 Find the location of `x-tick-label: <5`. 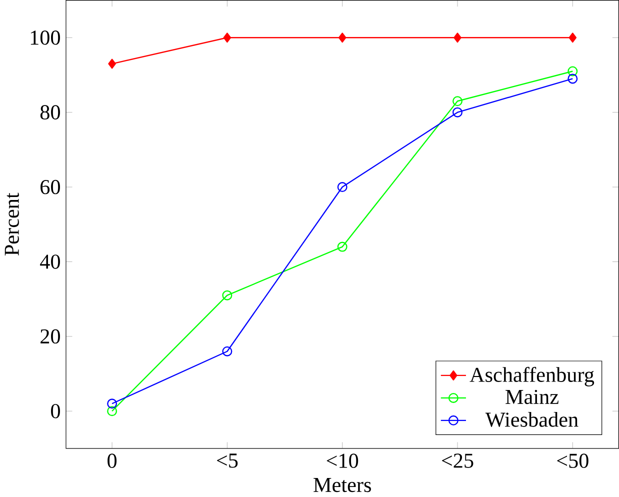

x-tick-label: <5 is located at coordinates (227, 461).